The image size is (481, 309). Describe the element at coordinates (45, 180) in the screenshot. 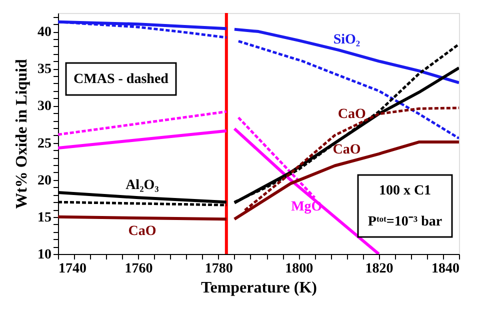

I see `y-tick-label: 20` at that location.